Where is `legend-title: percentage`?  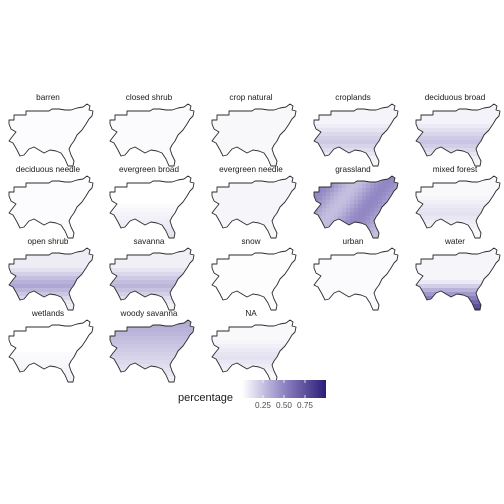
legend-title: percentage is located at coordinates (205, 398).